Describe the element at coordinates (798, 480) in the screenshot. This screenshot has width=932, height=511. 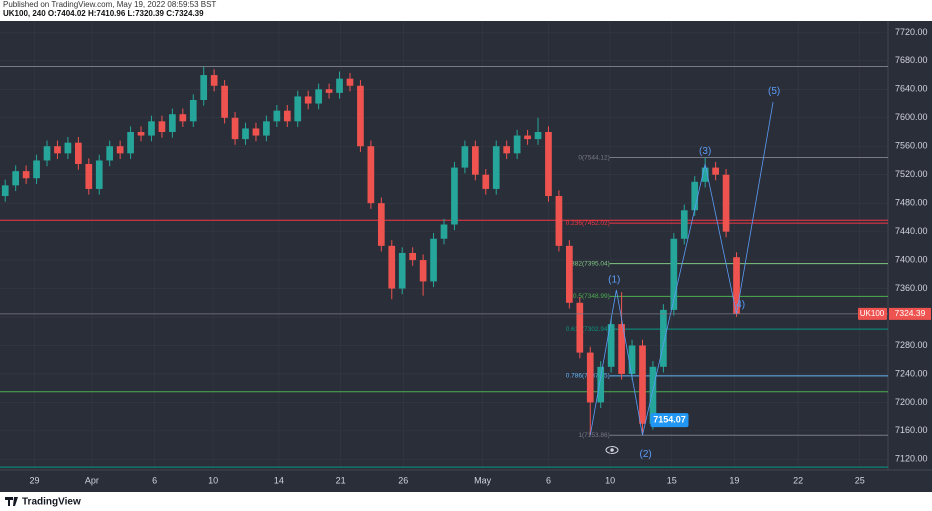
I see `x-tick-label: 22` at that location.